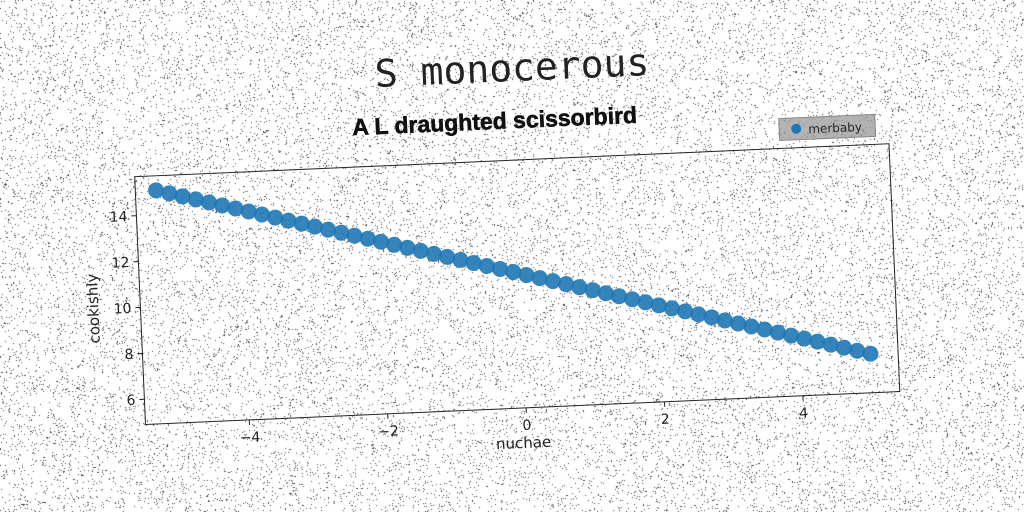 The image size is (1024, 512). What do you see at coordinates (804, 414) in the screenshot?
I see `x-tick-label: 4` at bounding box center [804, 414].